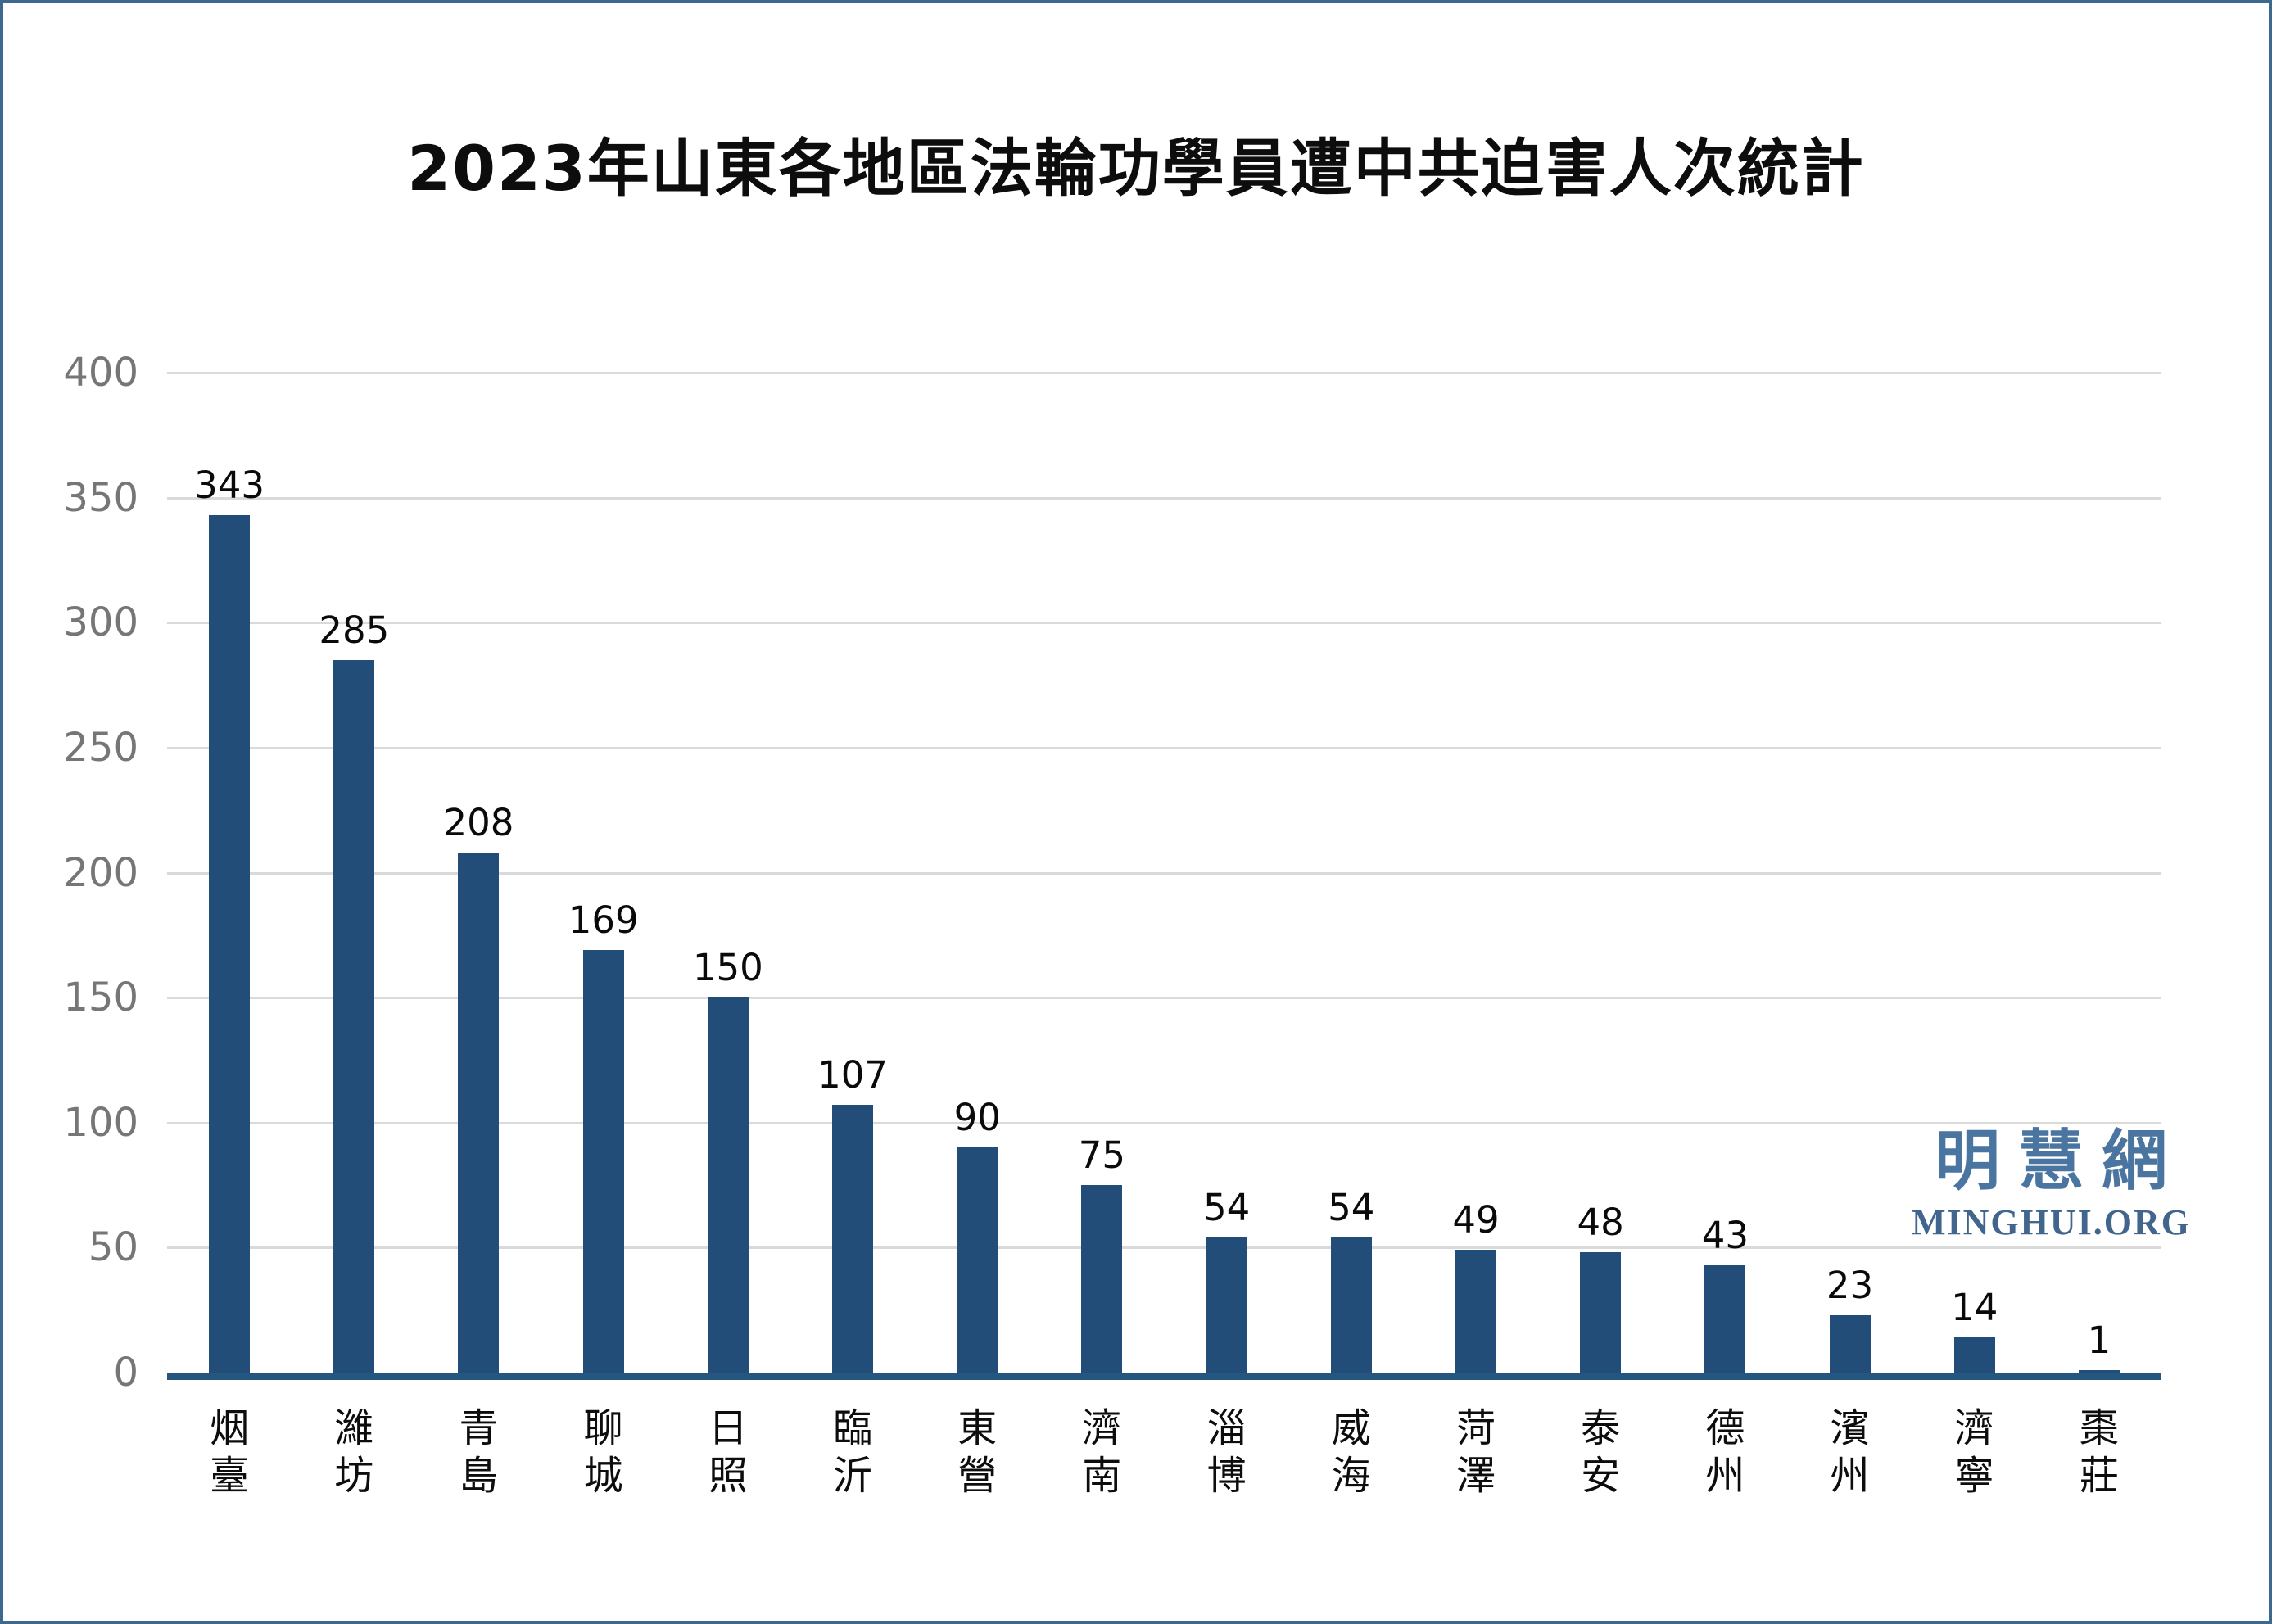  I want to click on x-axis-category-label: 濟寧, so click(1974, 1452).